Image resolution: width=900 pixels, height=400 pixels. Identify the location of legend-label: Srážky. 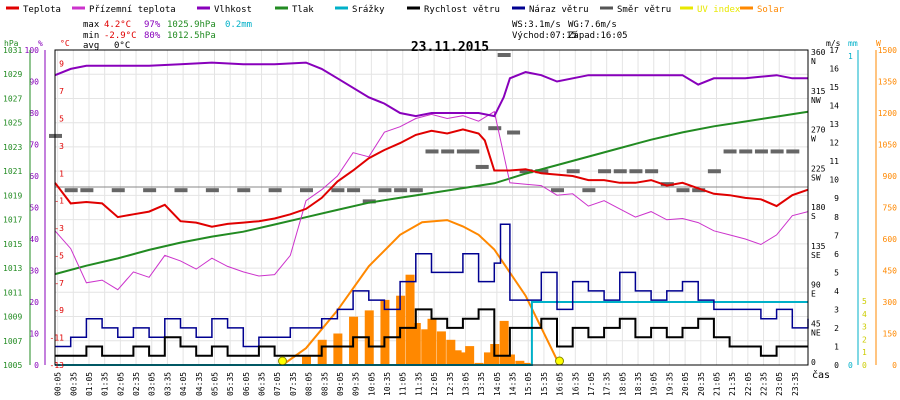
(368, 10).